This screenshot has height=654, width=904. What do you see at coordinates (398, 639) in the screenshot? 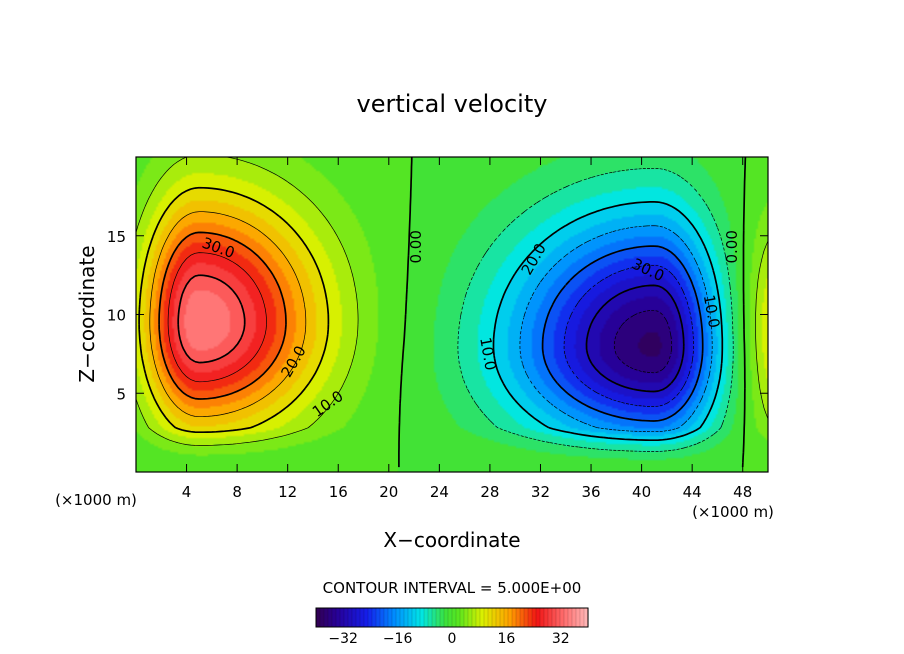
I see `colorbar-tick-label: −16` at bounding box center [398, 639].